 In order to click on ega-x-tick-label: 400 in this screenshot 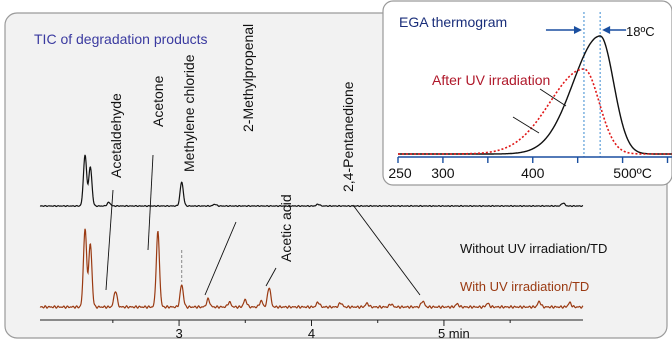, I will do `click(533, 173)`.